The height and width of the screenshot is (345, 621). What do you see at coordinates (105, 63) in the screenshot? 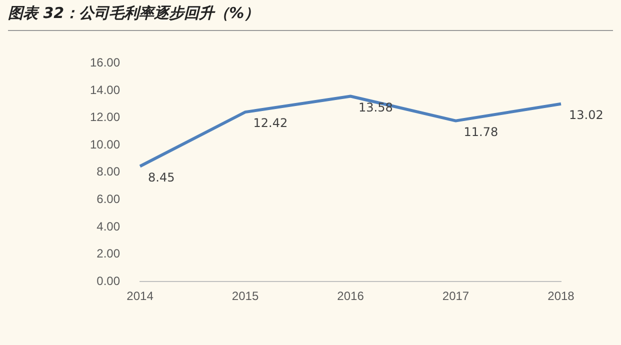
I see `y-tick-label: 16.00` at bounding box center [105, 63].